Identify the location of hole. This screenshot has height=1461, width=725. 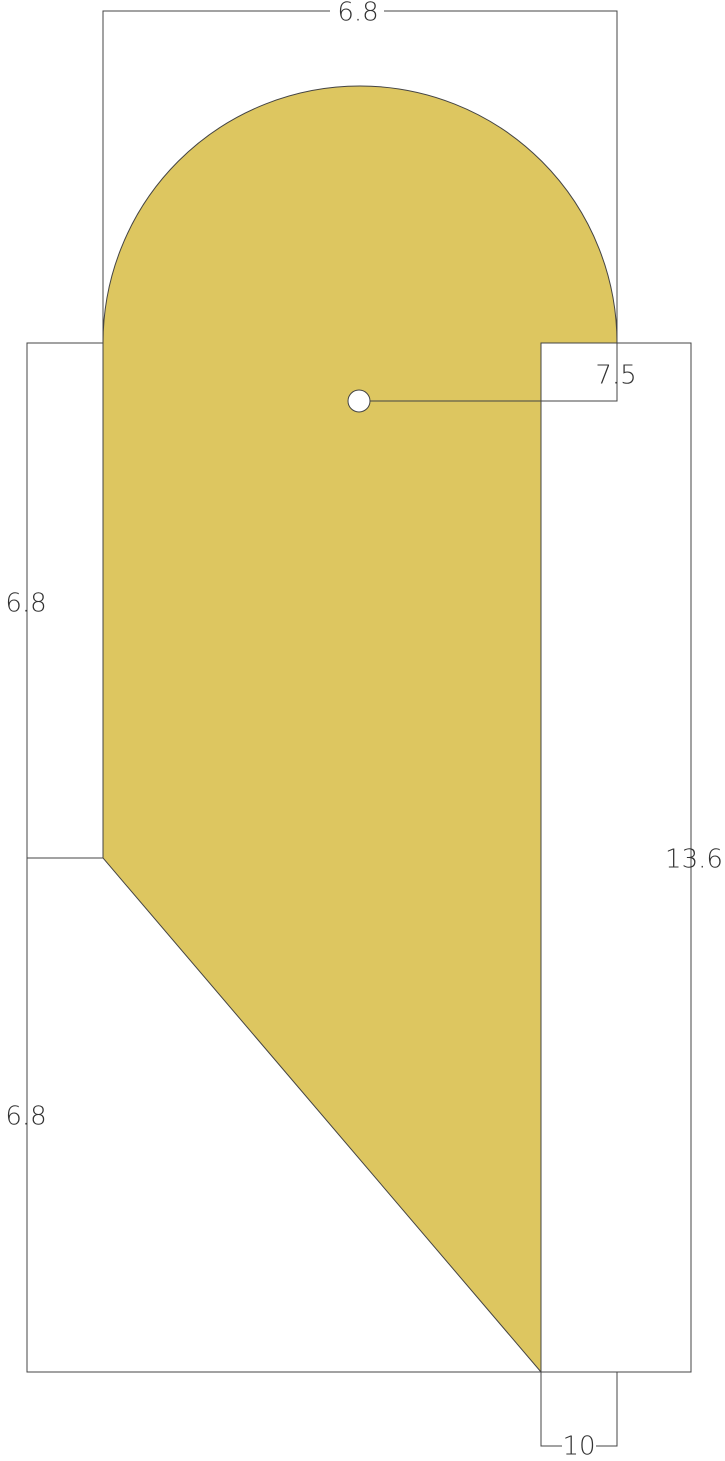
(359, 401).